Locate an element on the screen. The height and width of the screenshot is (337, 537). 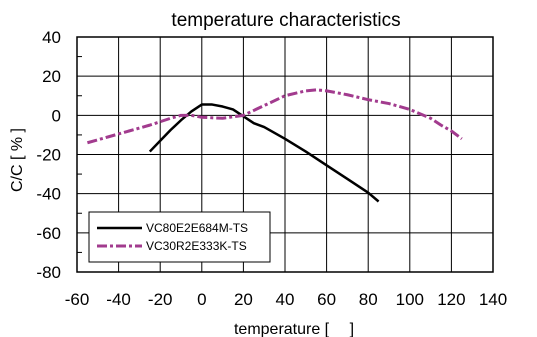
x-tick-label: 140 is located at coordinates (493, 299).